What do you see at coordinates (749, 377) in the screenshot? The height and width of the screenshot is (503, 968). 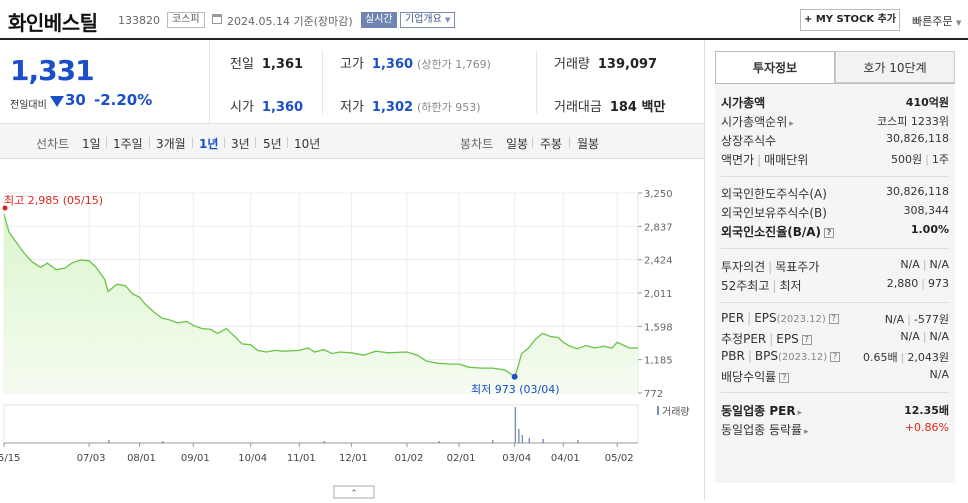 I see `row-label-text: 배당수익률` at bounding box center [749, 377].